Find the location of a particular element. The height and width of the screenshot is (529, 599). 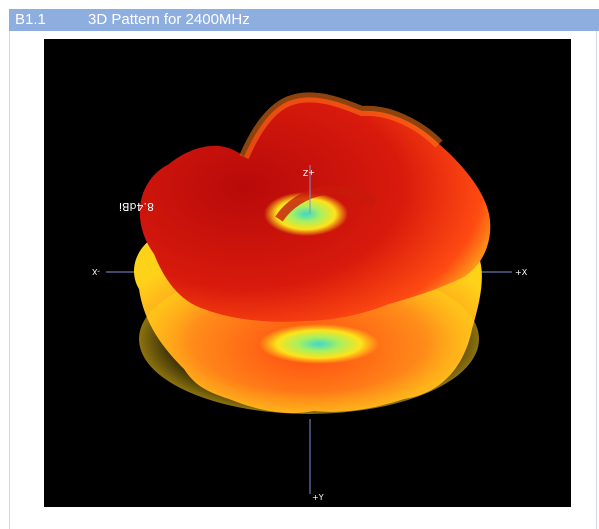

section-header: B1.1 3D Pattern for 2400MHz is located at coordinates (304, 20).